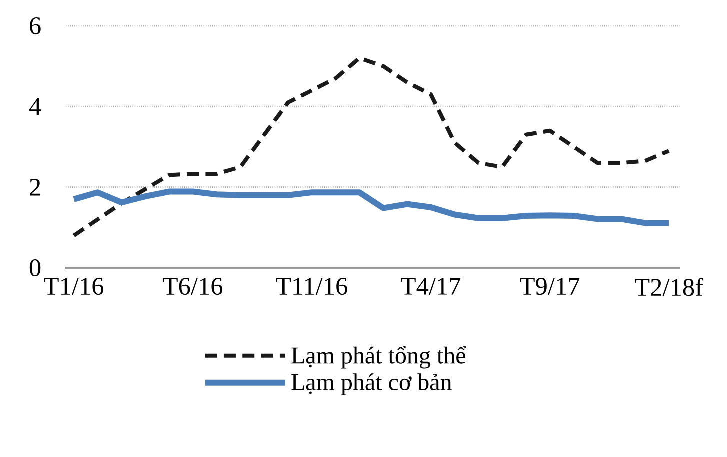  What do you see at coordinates (372, 385) in the screenshot?
I see `legend-label: Lạm phát cơ bản` at bounding box center [372, 385].